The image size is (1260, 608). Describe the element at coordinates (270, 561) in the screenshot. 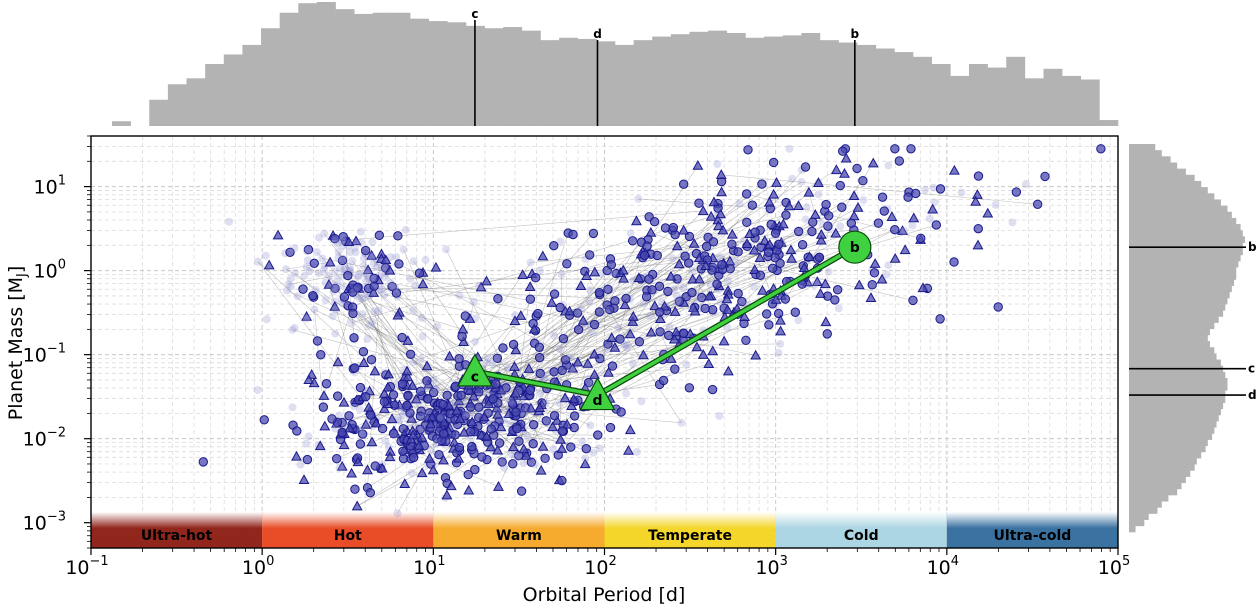

I see `tick-exponent: 0` at that location.